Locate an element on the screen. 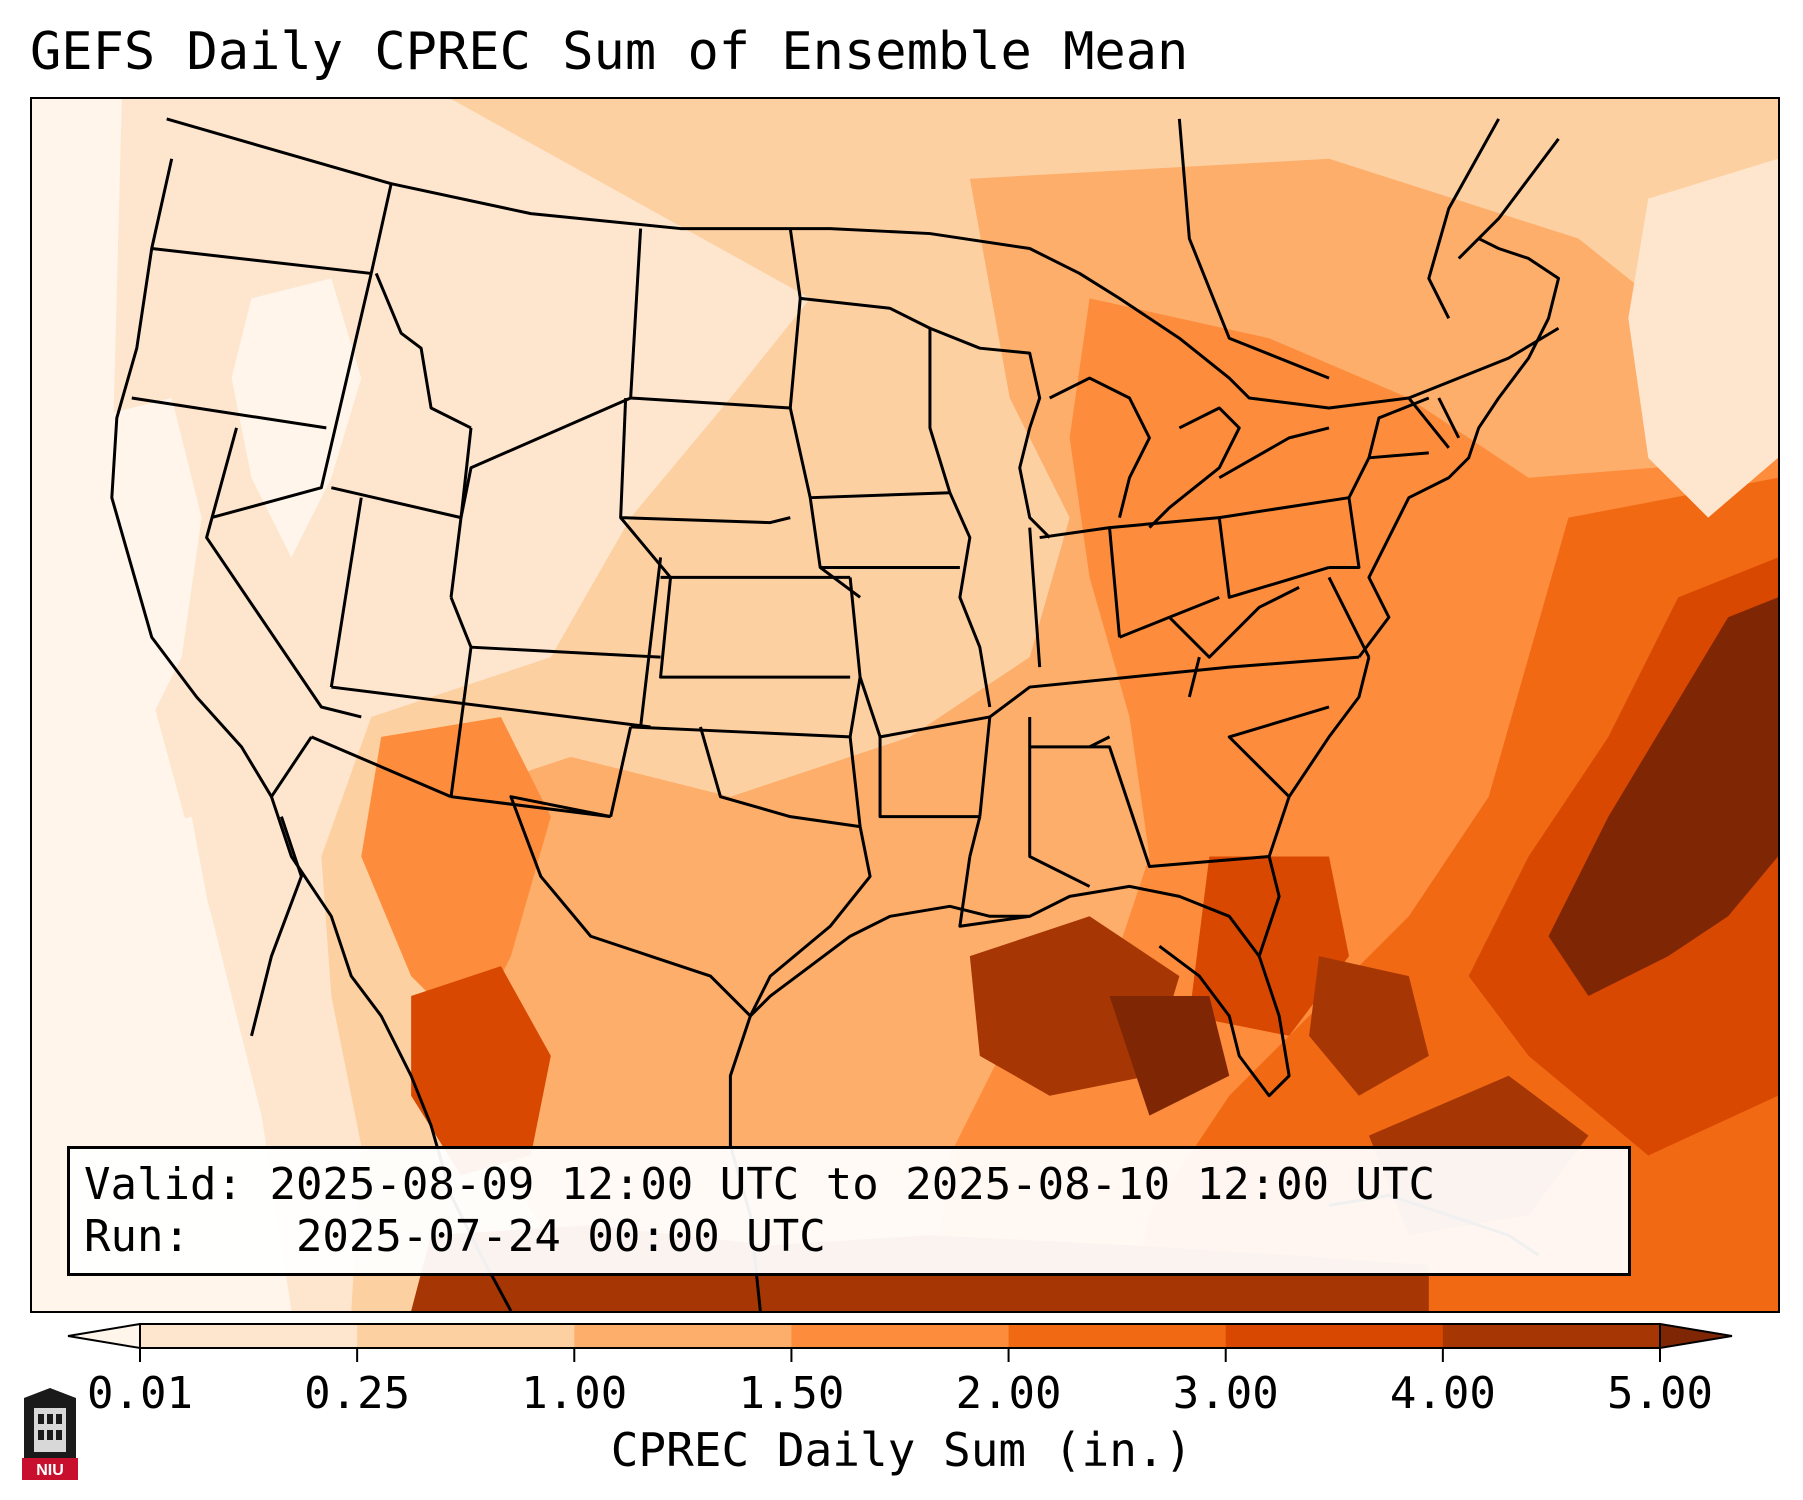  colorbar-outline is located at coordinates (900, 1336).